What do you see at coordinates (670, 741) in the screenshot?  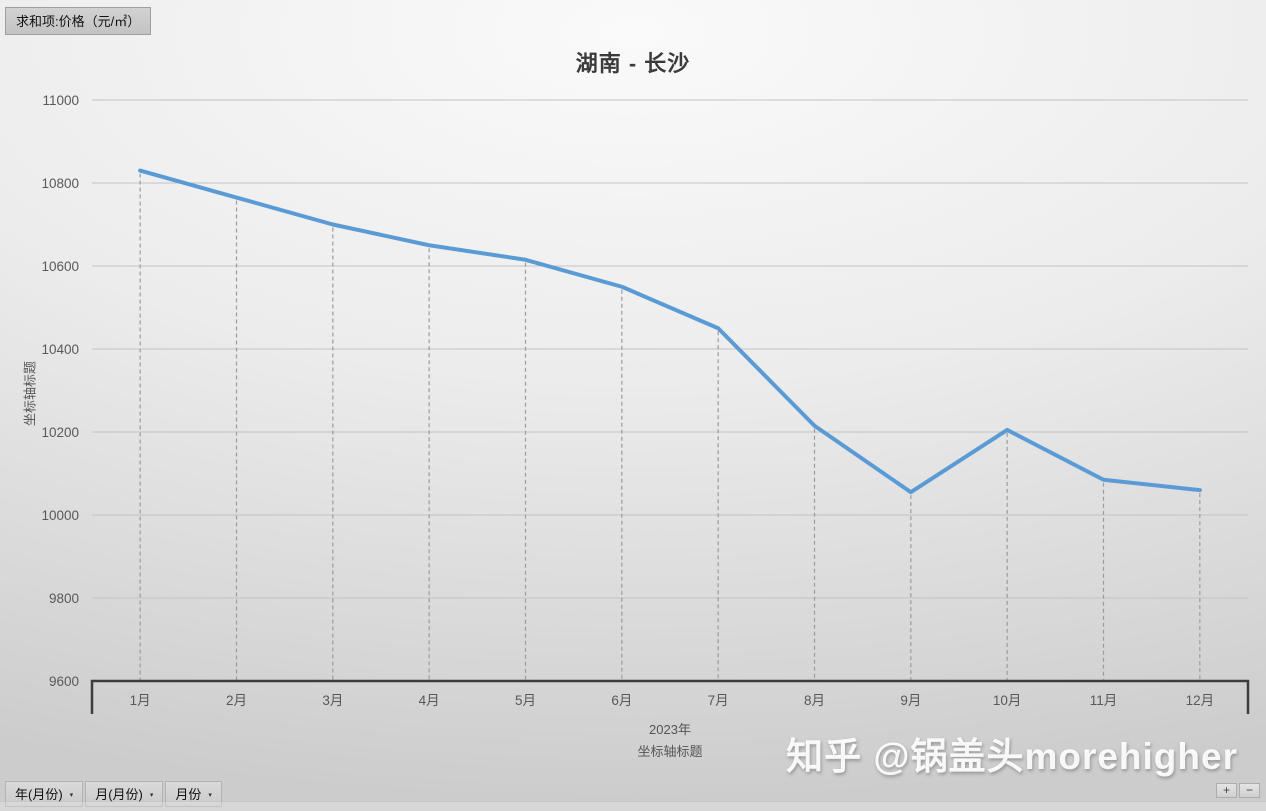 I see `x-axis-title-block: 2023年 坐标轴标题` at bounding box center [670, 741].